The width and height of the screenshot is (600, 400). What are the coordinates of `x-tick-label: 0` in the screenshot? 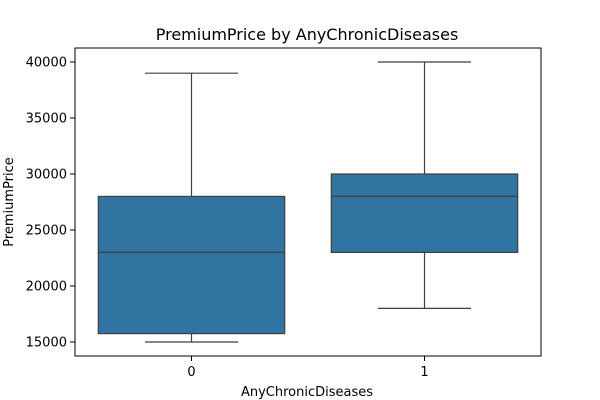 It's located at (191, 372).